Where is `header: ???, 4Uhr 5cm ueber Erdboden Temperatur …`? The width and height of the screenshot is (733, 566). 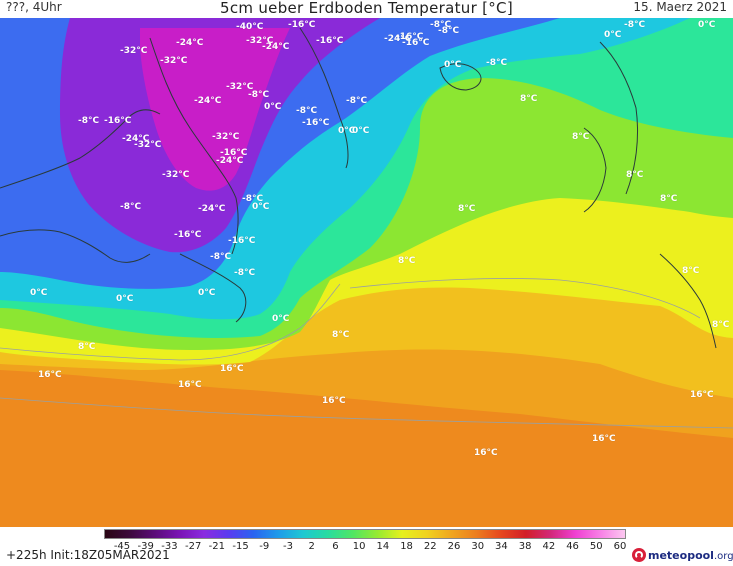
header: ???, 4Uhr 5cm ueber Erdboden Temperatur … is located at coordinates (366, 10).